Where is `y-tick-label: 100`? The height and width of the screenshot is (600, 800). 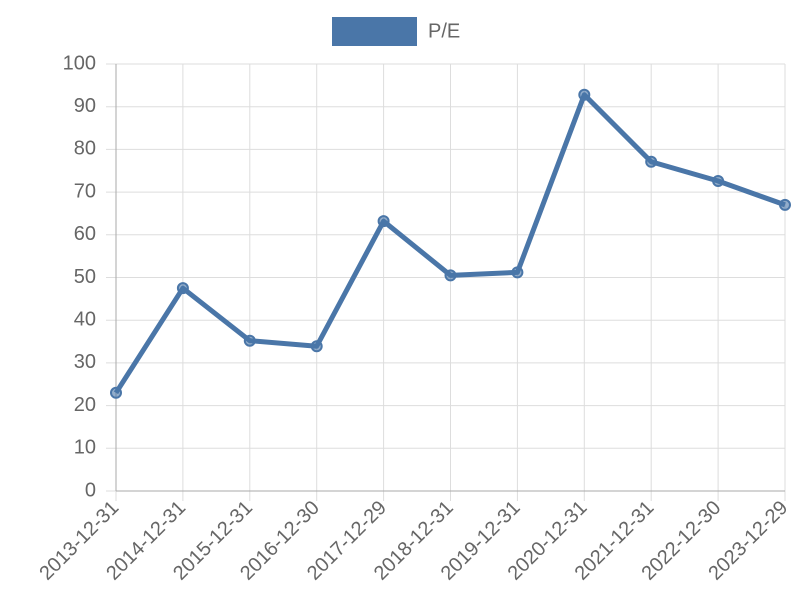
y-tick-label: 100 is located at coordinates (79, 63).